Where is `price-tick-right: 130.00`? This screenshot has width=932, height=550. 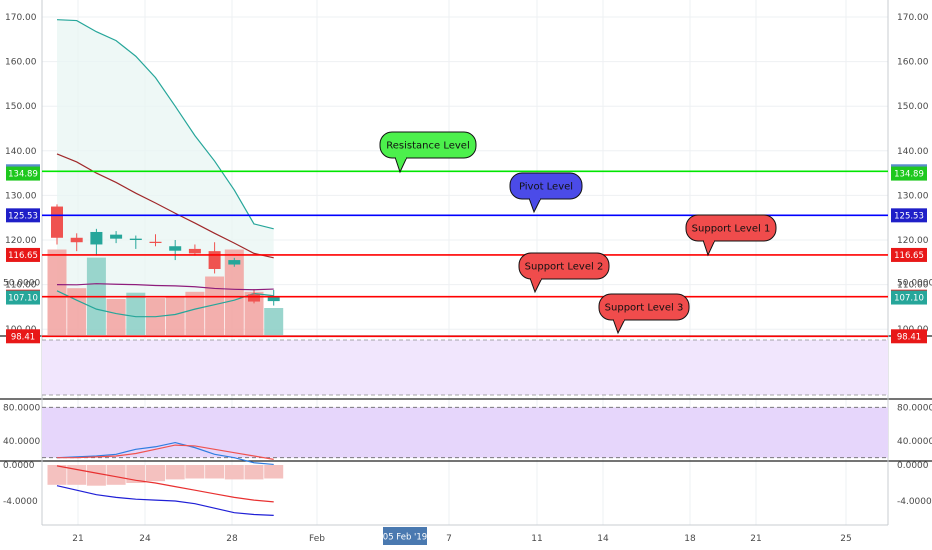
price-tick-right: 130.00 is located at coordinates (913, 196).